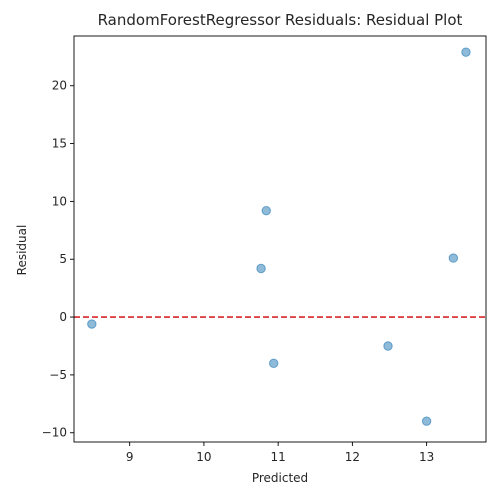 The height and width of the screenshot is (500, 500). Describe the element at coordinates (59, 201) in the screenshot. I see `y-tick-label: 10` at that location.